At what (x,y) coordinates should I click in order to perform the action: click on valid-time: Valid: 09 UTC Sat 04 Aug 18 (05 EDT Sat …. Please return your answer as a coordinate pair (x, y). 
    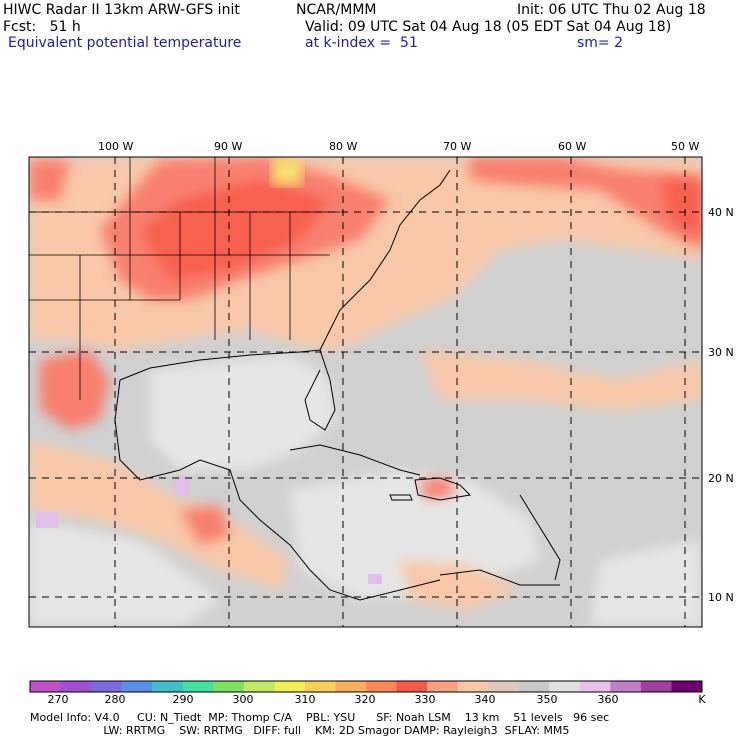
    Looking at the image, I should click on (488, 27).